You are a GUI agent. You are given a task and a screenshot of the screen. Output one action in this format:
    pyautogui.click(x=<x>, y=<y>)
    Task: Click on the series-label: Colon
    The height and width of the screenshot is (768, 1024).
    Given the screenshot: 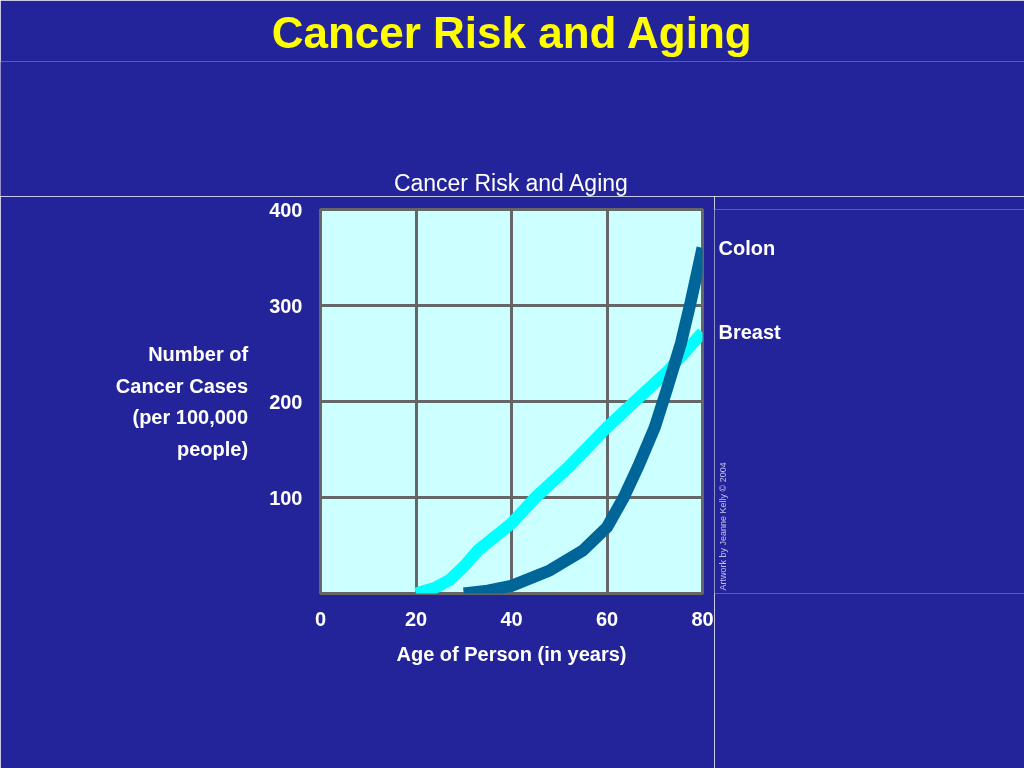 What is the action you would take?
    pyautogui.click(x=747, y=247)
    